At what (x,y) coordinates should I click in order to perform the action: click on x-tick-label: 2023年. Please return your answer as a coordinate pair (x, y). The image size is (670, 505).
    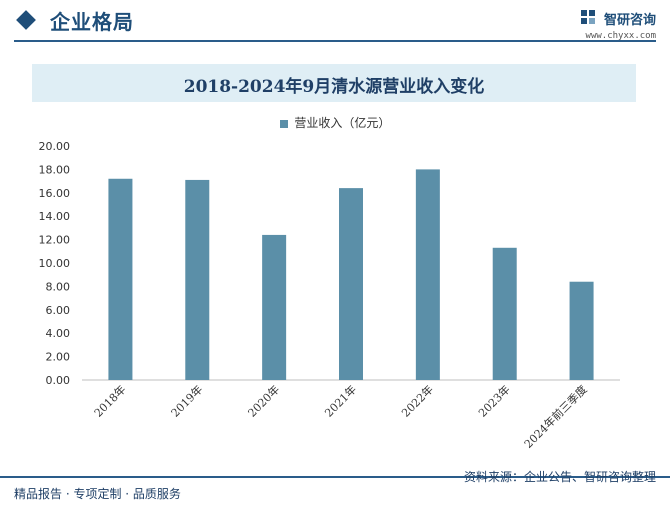
    Looking at the image, I should click on (493, 400).